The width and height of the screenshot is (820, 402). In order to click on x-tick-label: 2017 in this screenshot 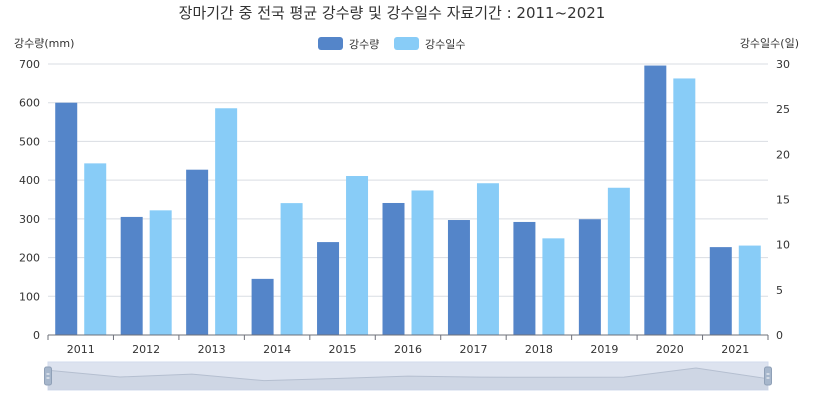, I will do `click(473, 349)`.